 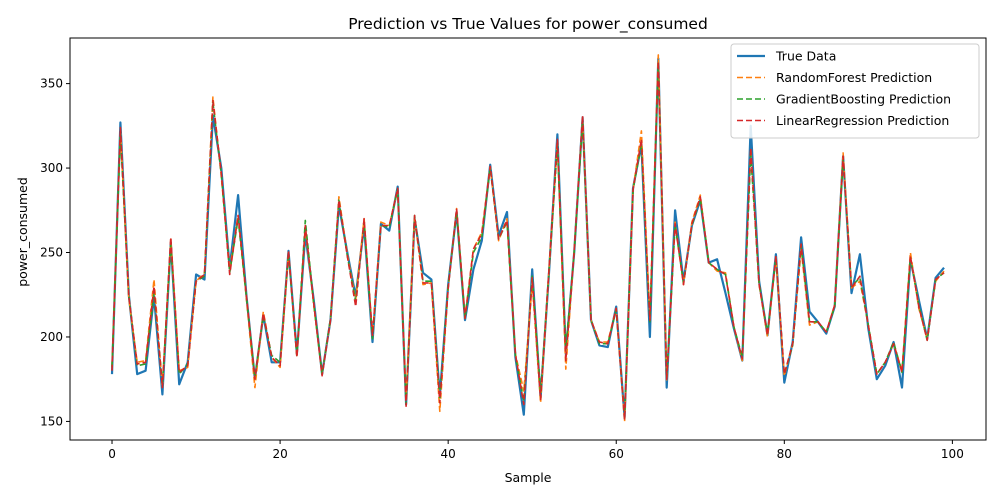 What do you see at coordinates (805, 56) in the screenshot?
I see `legend-label-true-data: True Data` at bounding box center [805, 56].